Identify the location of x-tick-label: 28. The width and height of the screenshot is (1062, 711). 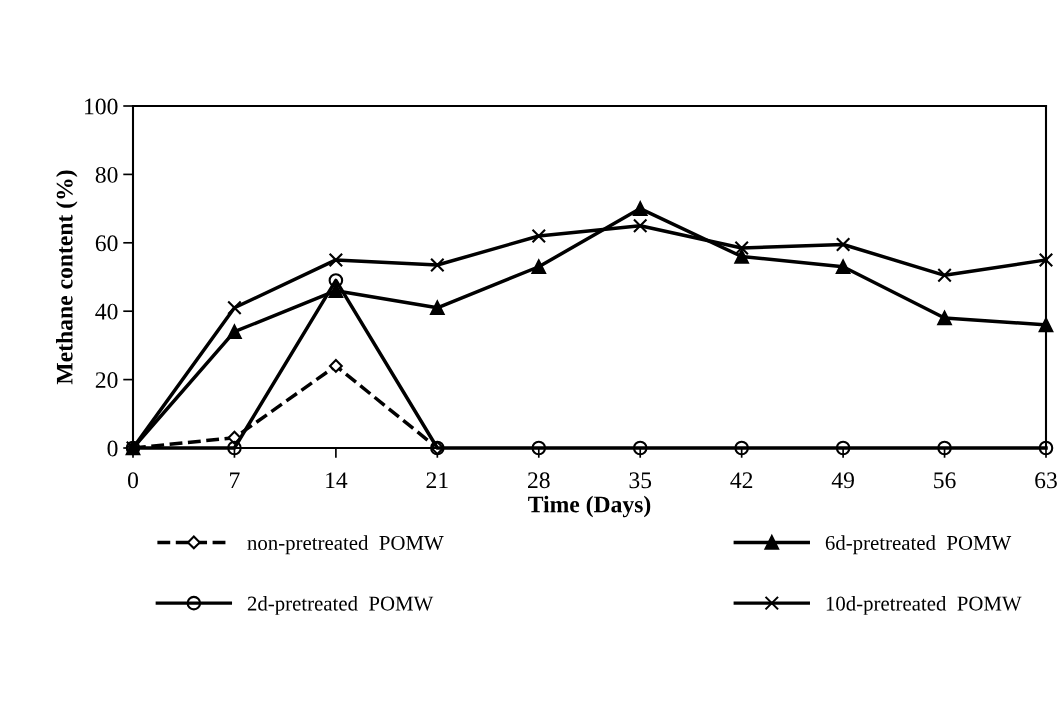
(539, 480).